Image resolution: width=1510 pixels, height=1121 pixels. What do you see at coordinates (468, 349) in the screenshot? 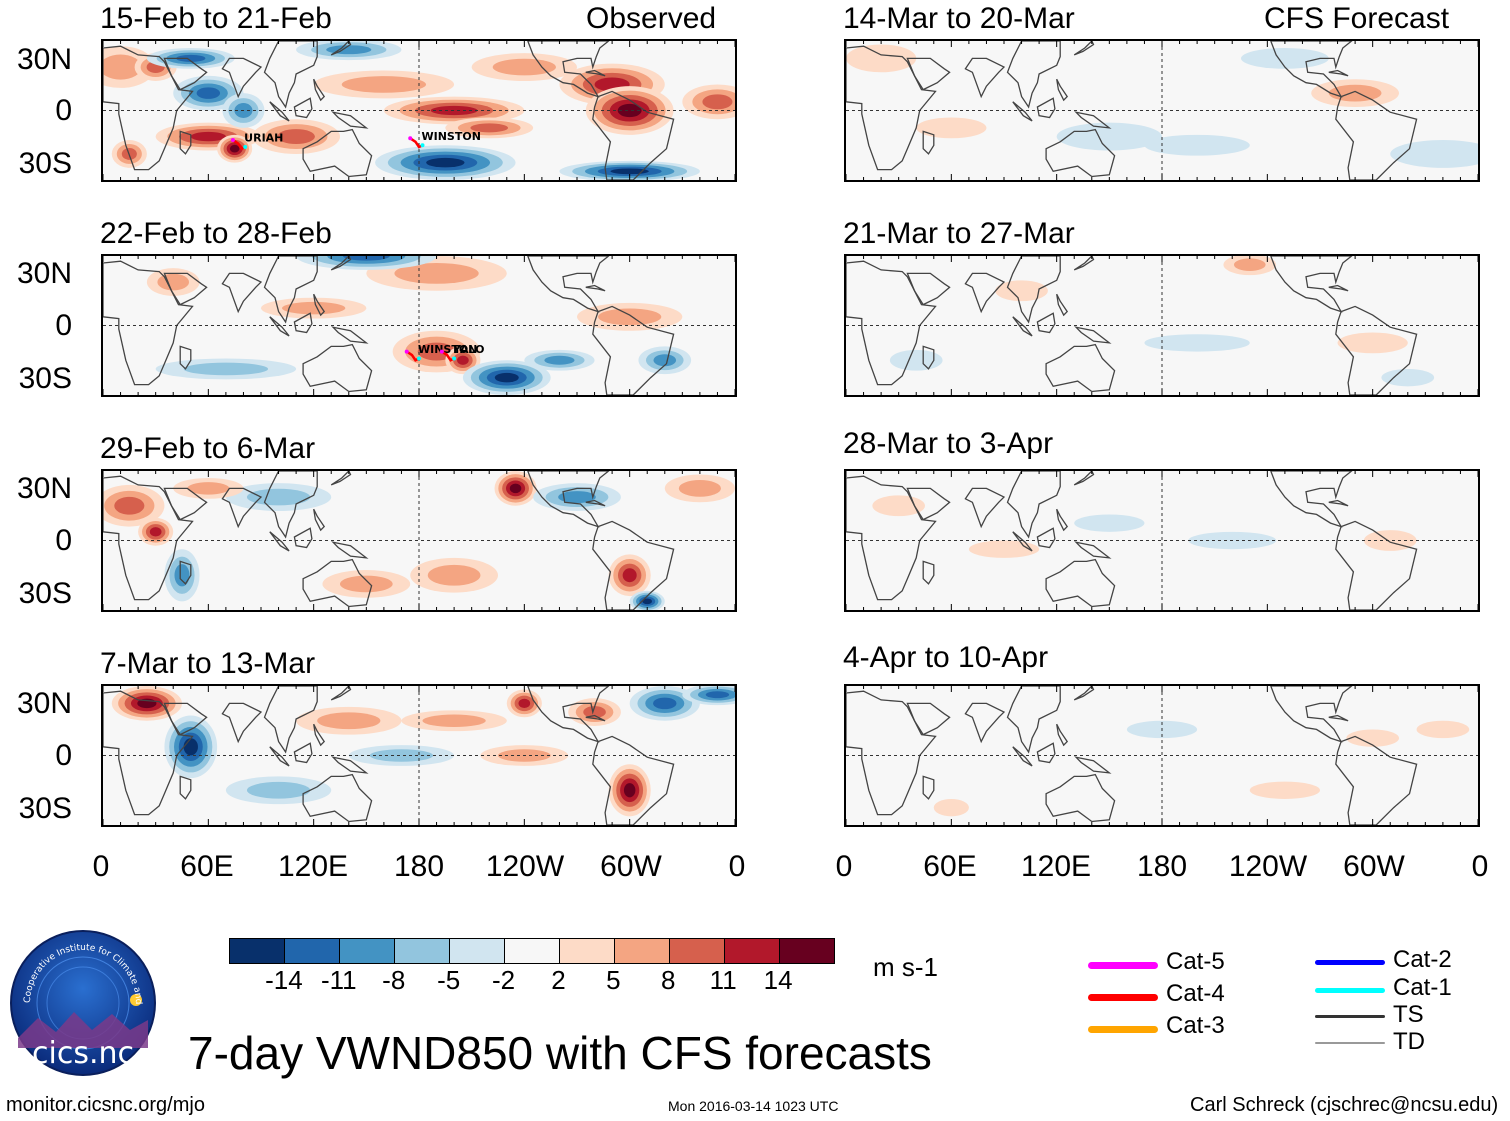
I see `storm-label: YALO` at bounding box center [468, 349].